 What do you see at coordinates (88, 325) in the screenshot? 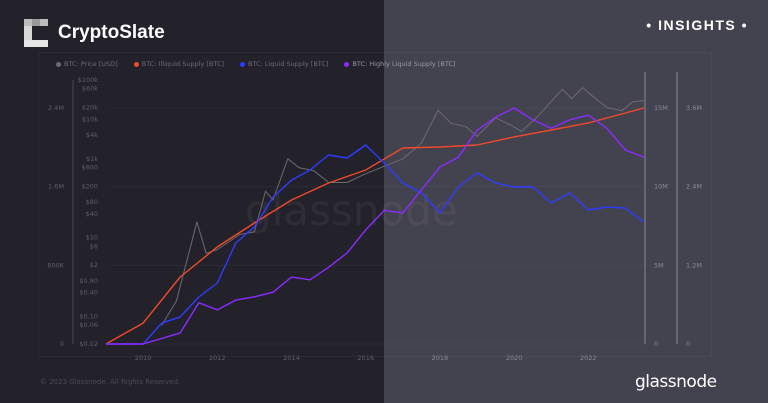
I see `price-tick-label: $0.06` at bounding box center [88, 325].